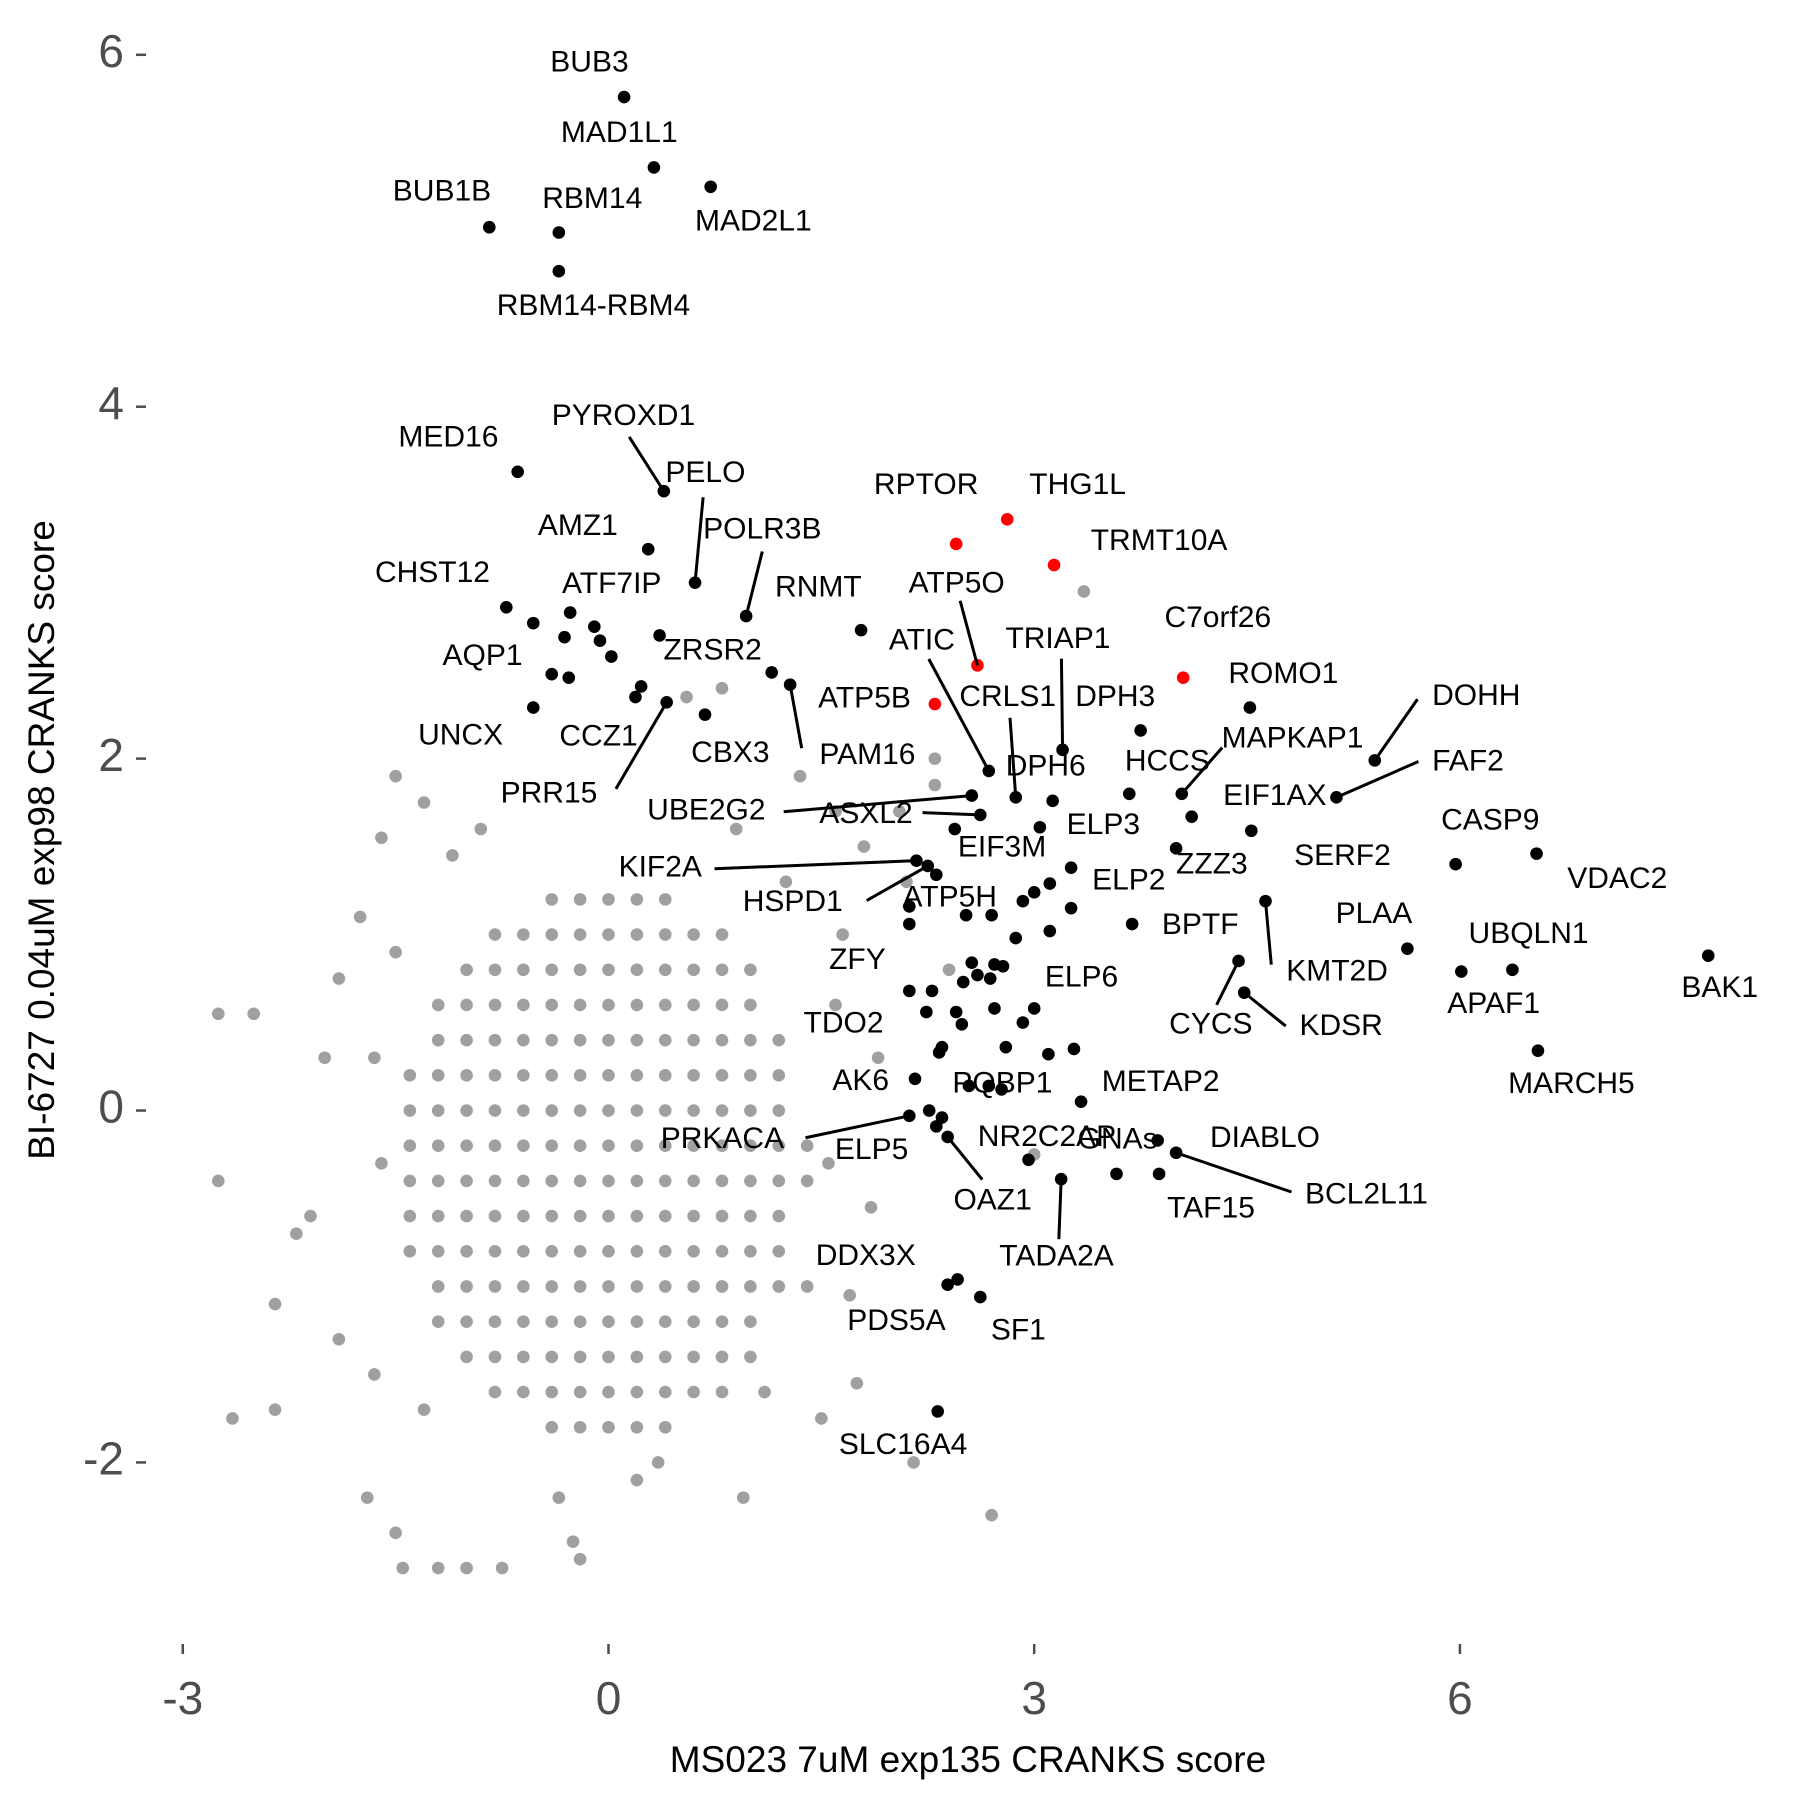 This screenshot has height=1800, width=1800. What do you see at coordinates (623, 415) in the screenshot?
I see `point-label: PYROXD1` at bounding box center [623, 415].